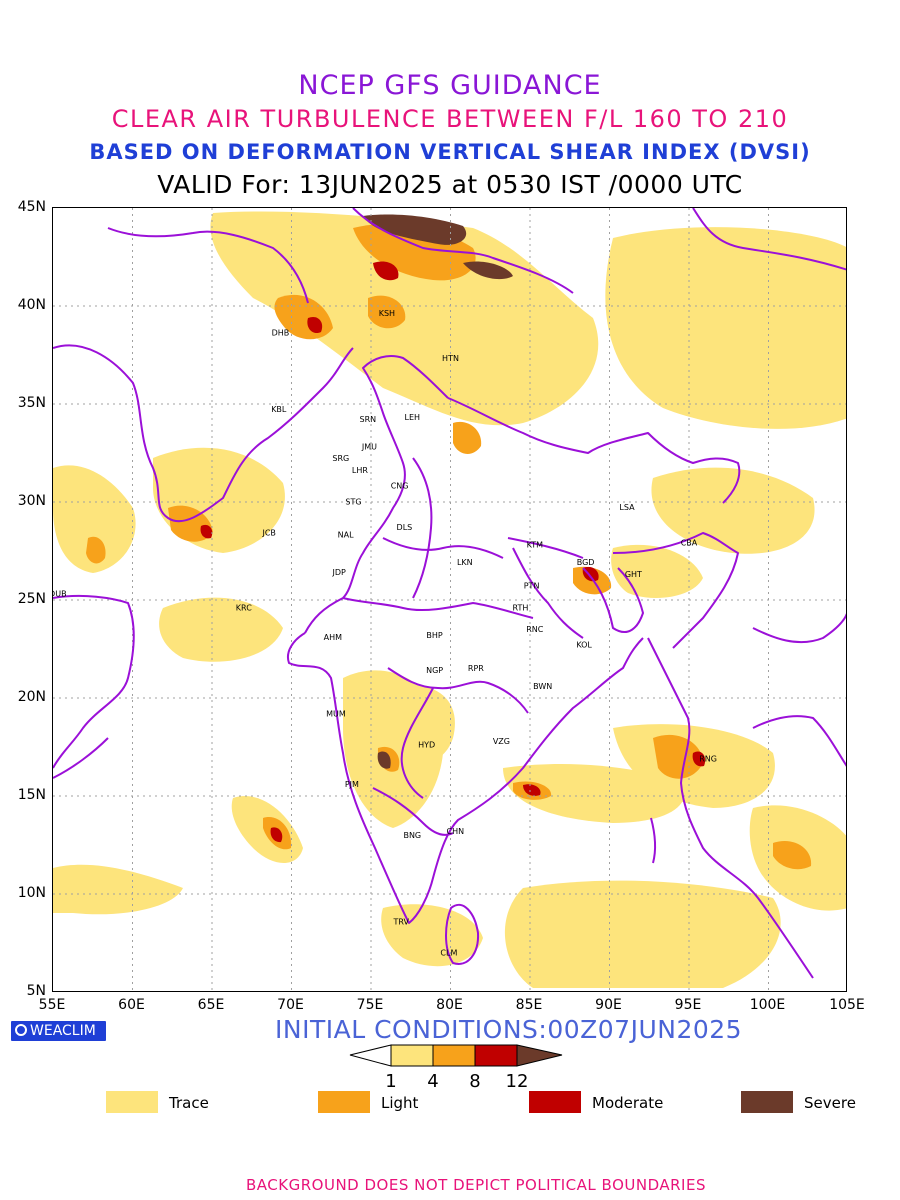 This screenshot has height=1200, width=900. What do you see at coordinates (268, 533) in the screenshot?
I see `city-label-jcb: JCB` at bounding box center [268, 533].